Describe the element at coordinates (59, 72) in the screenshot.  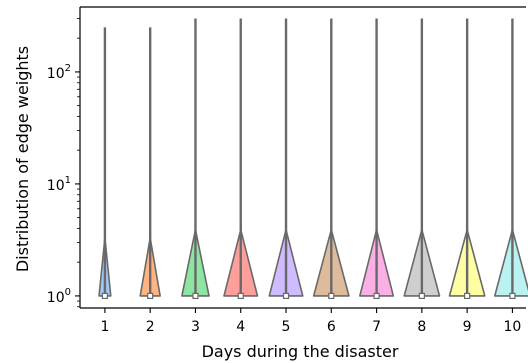
I see `y-tick-label: 10²` at that location.